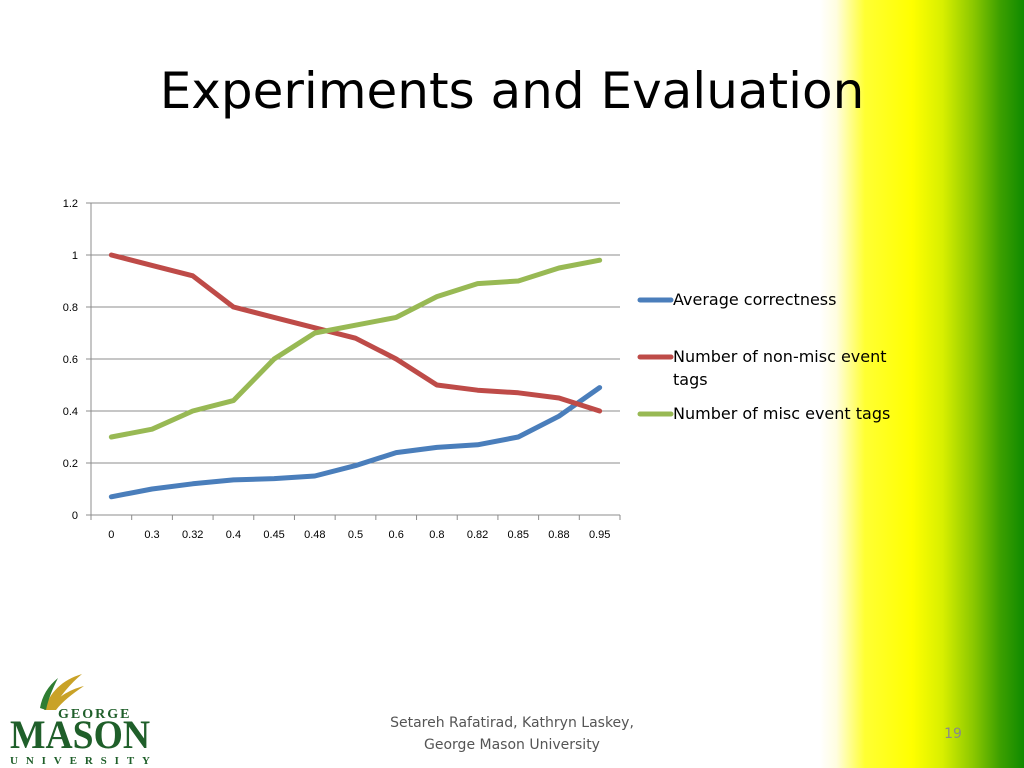  I want to click on x-tick-label: 0.82, so click(477, 535).